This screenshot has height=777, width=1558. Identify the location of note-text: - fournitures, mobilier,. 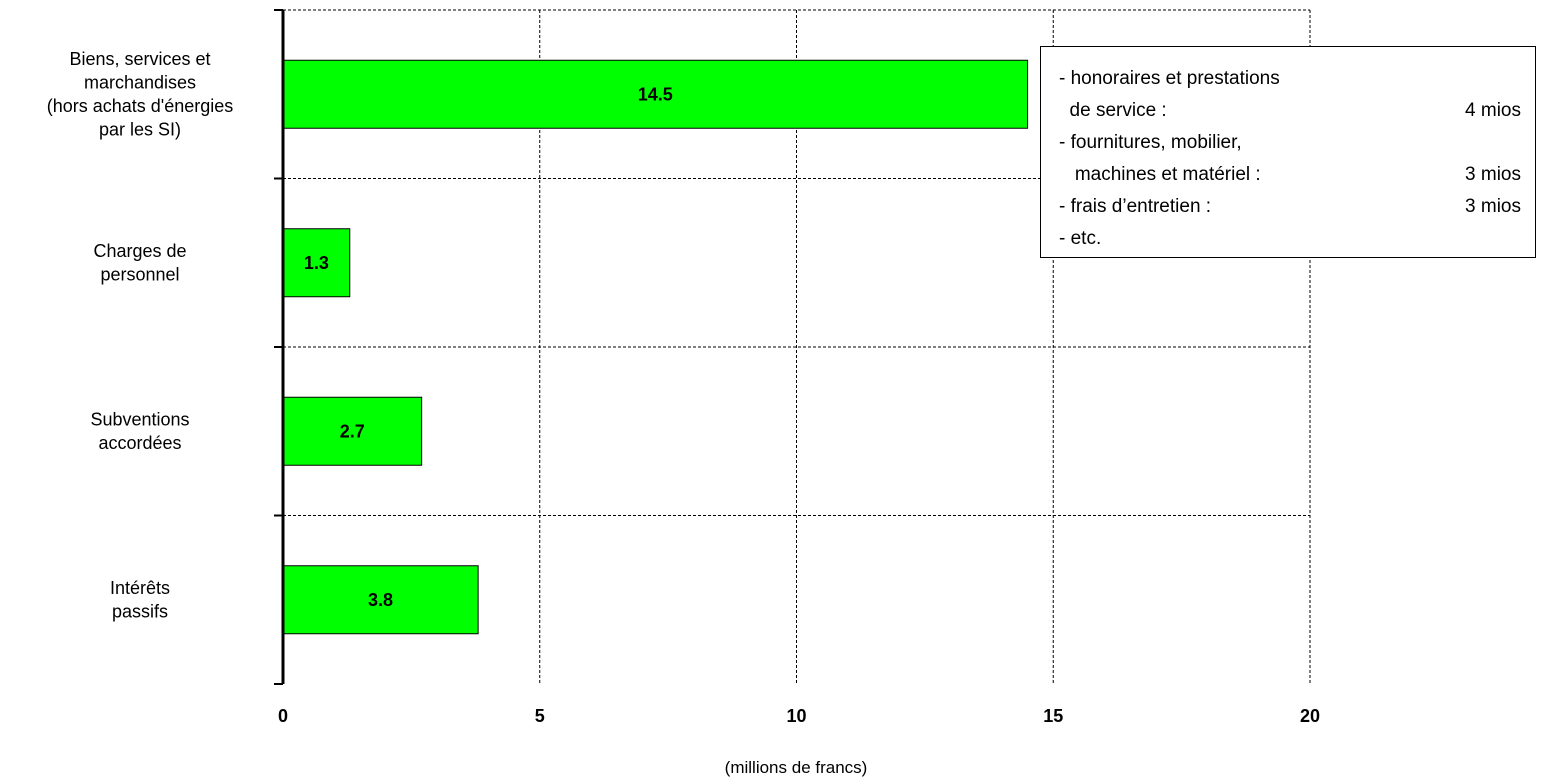
(1150, 142).